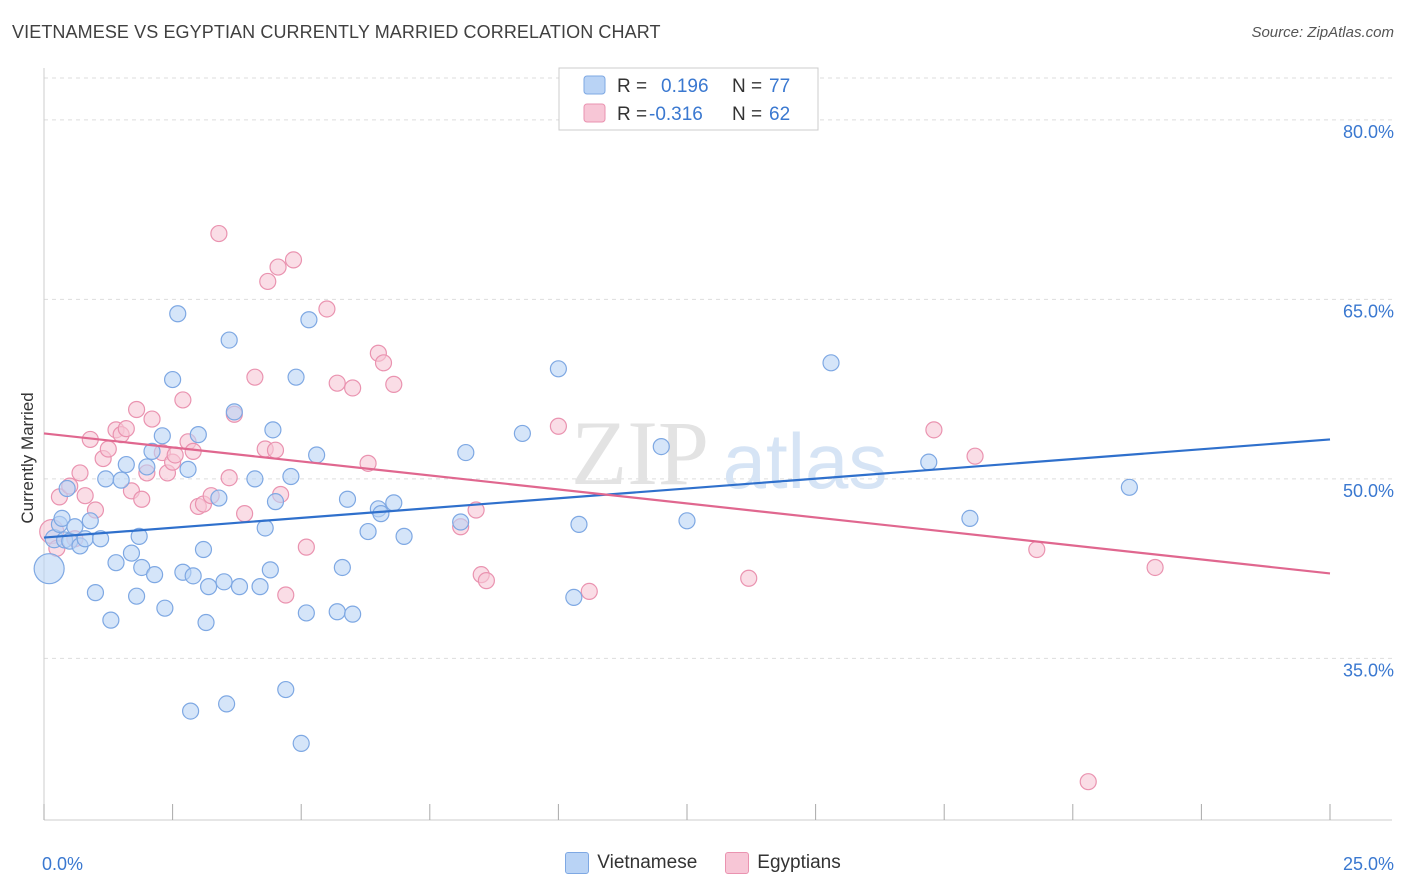 This screenshot has width=1406, height=892. What do you see at coordinates (805, 461) in the screenshot?
I see `watermark-atlas: atlas` at bounding box center [805, 461].